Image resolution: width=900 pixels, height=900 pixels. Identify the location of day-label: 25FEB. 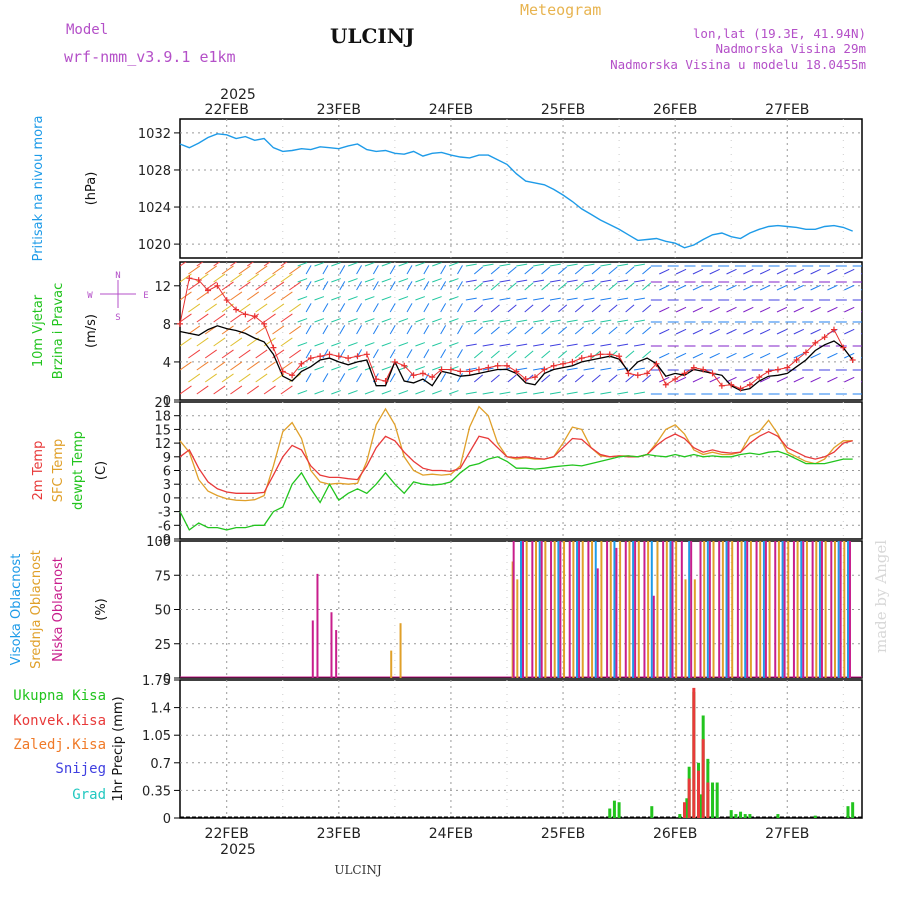
(563, 110).